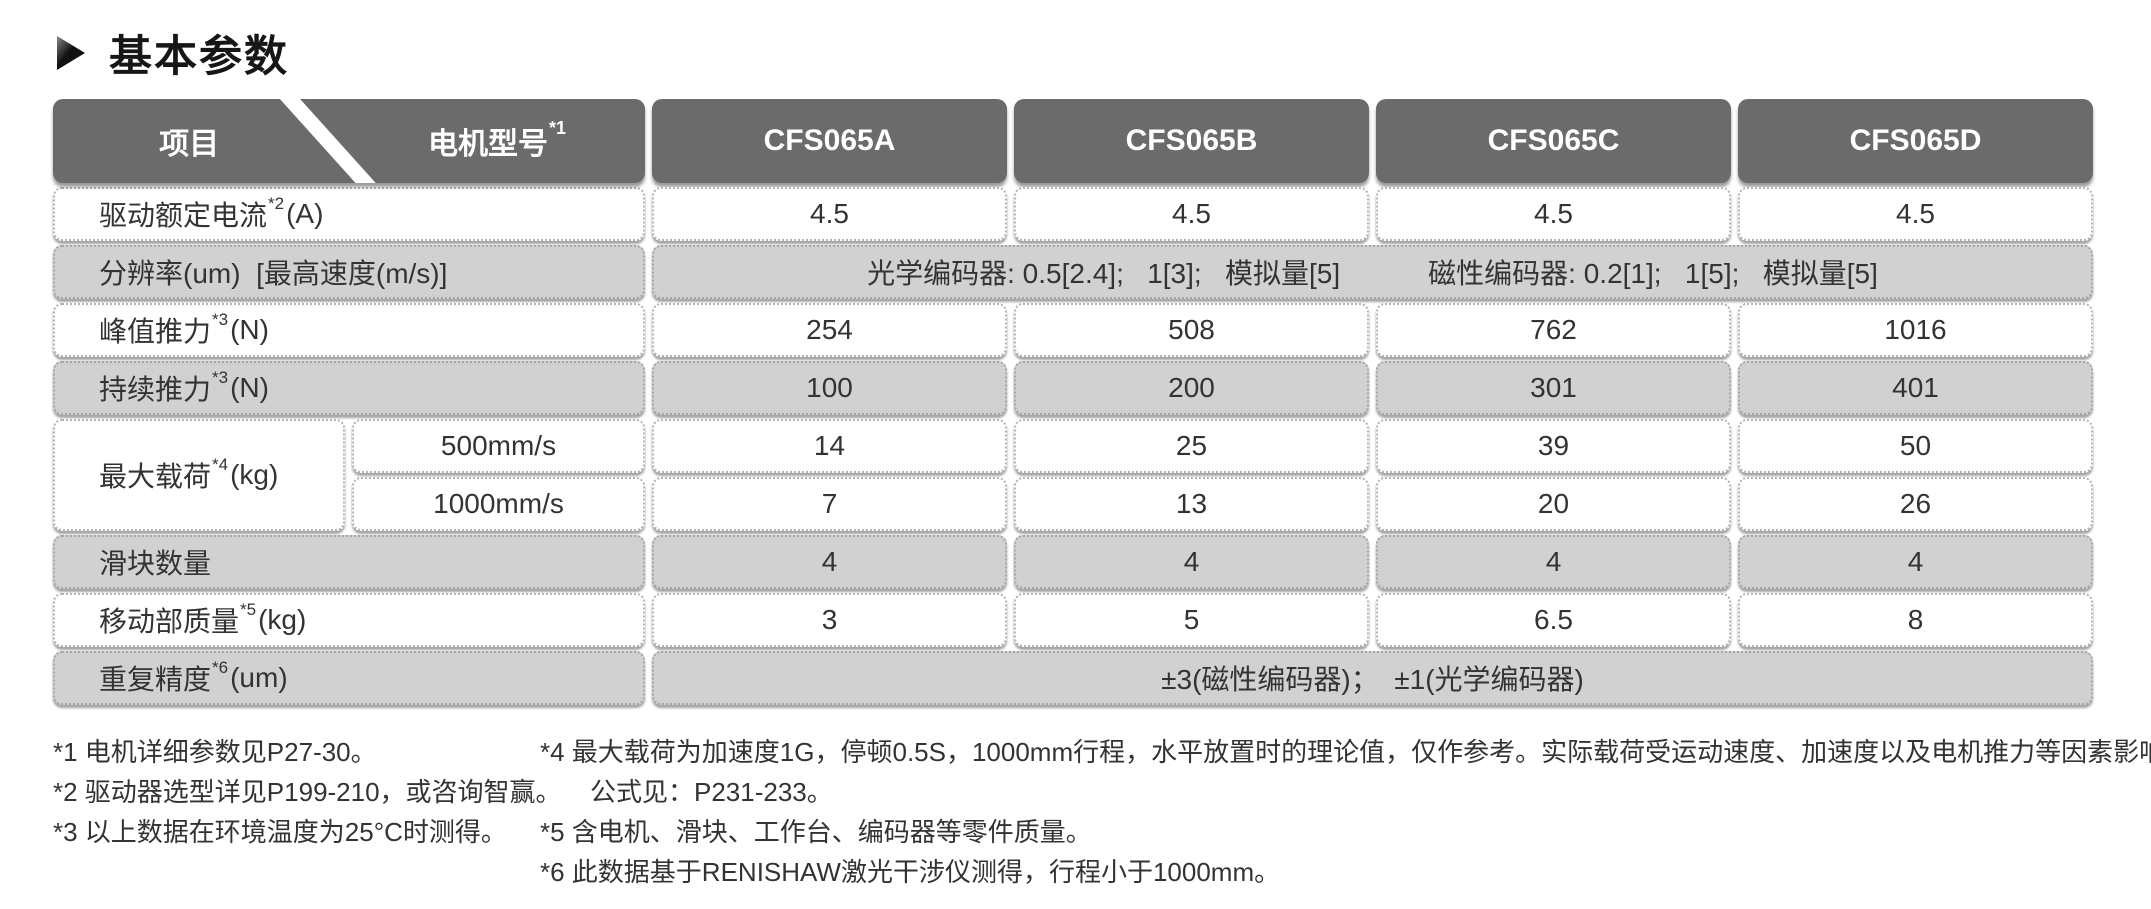 The width and height of the screenshot is (2151, 909). Describe the element at coordinates (1915, 446) in the screenshot. I see `value-cell: 50` at that location.